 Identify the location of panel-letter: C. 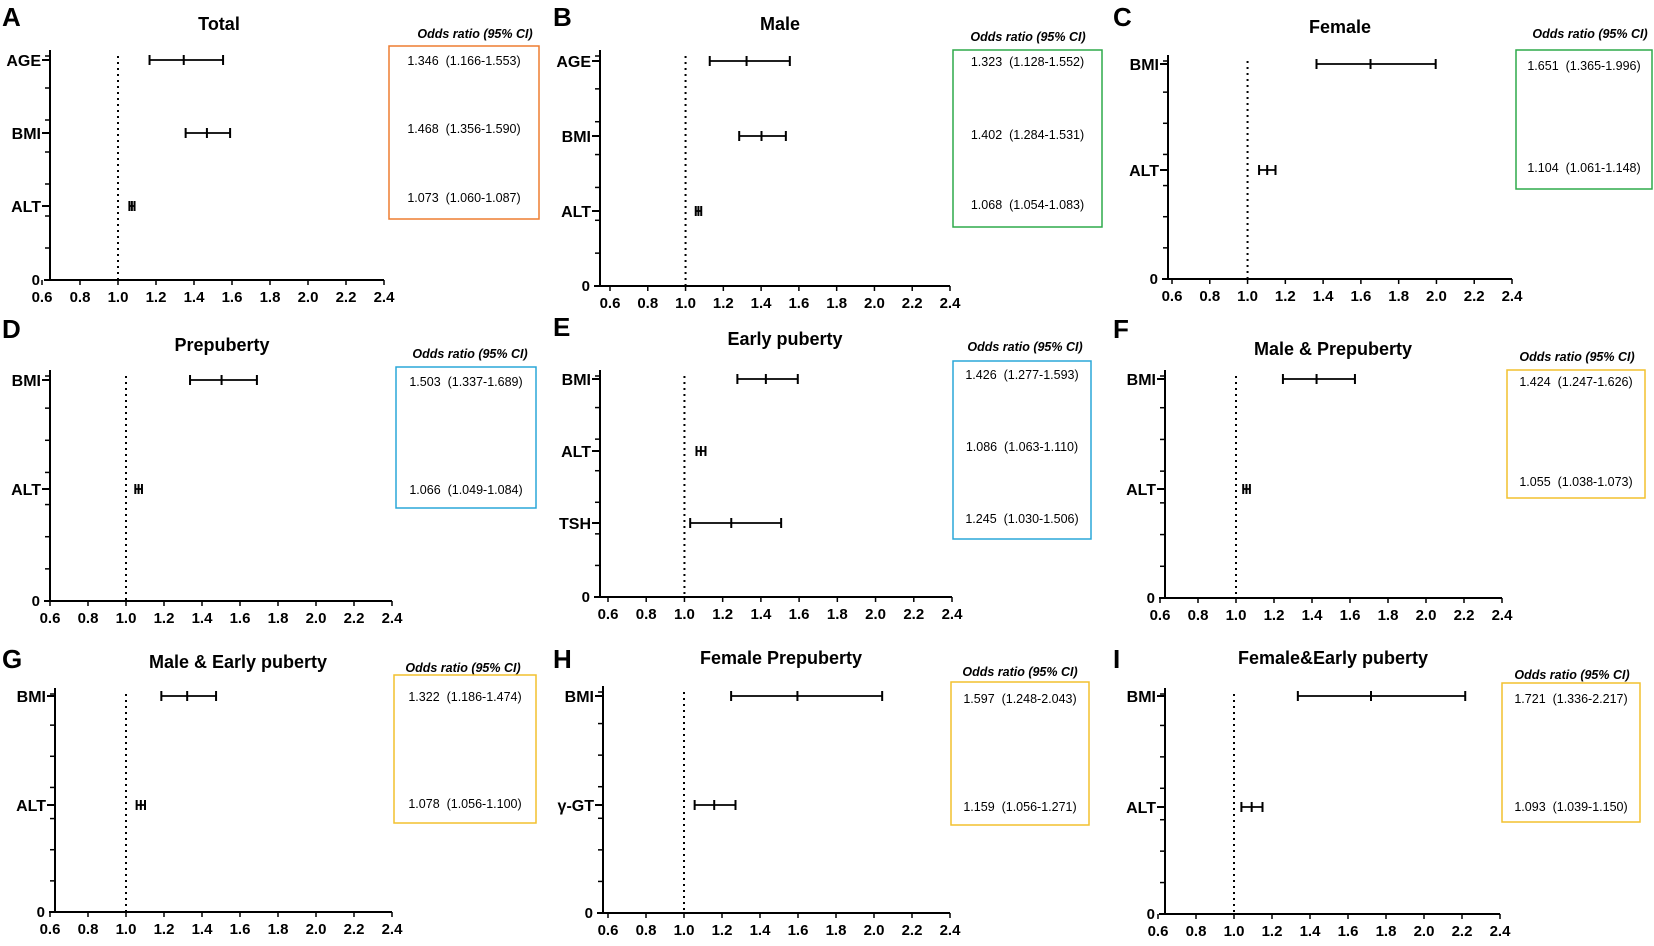
(1122, 17).